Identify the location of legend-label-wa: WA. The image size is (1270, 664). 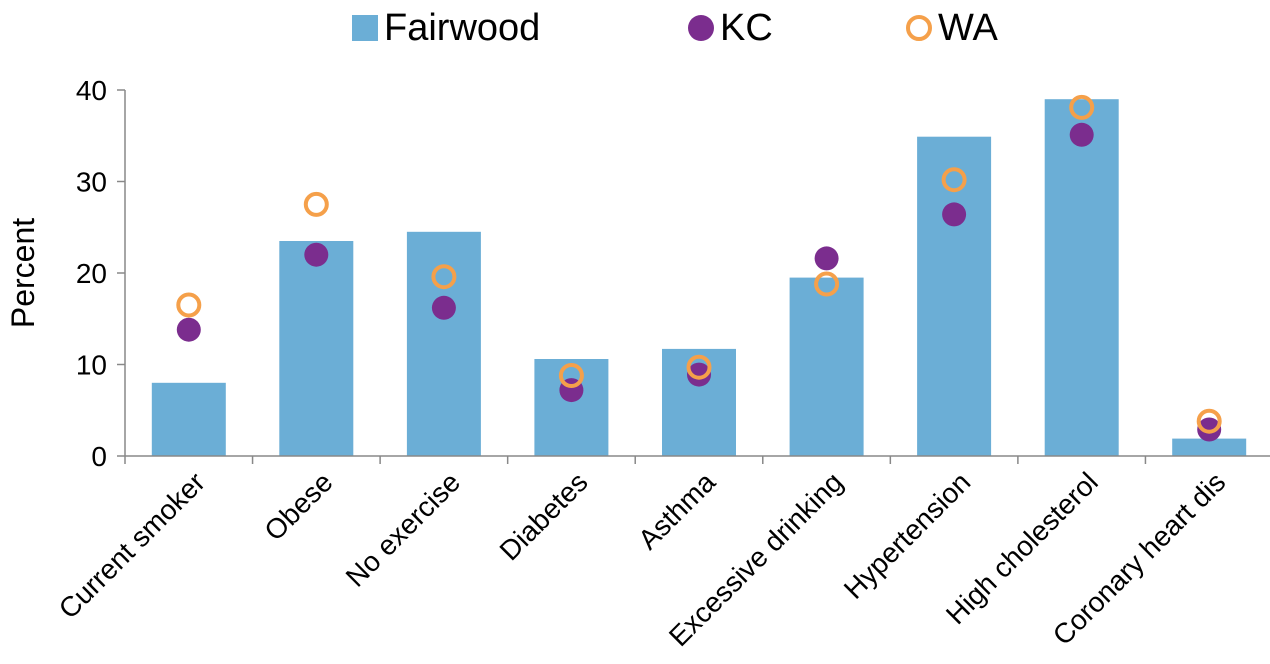
(968, 27).